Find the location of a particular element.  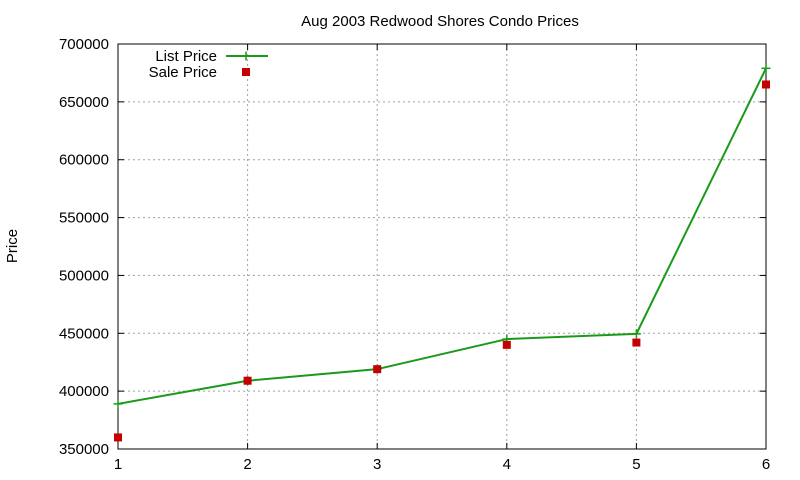

y-tick-label: 600000 is located at coordinates (84, 160).